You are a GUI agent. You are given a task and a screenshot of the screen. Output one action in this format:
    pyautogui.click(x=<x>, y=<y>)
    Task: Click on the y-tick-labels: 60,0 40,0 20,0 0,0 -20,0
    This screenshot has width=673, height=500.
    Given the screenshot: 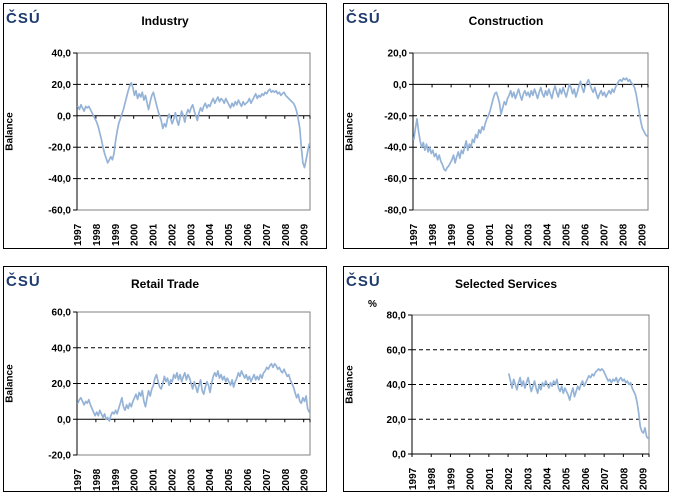 What is the action you would take?
    pyautogui.click(x=59, y=385)
    